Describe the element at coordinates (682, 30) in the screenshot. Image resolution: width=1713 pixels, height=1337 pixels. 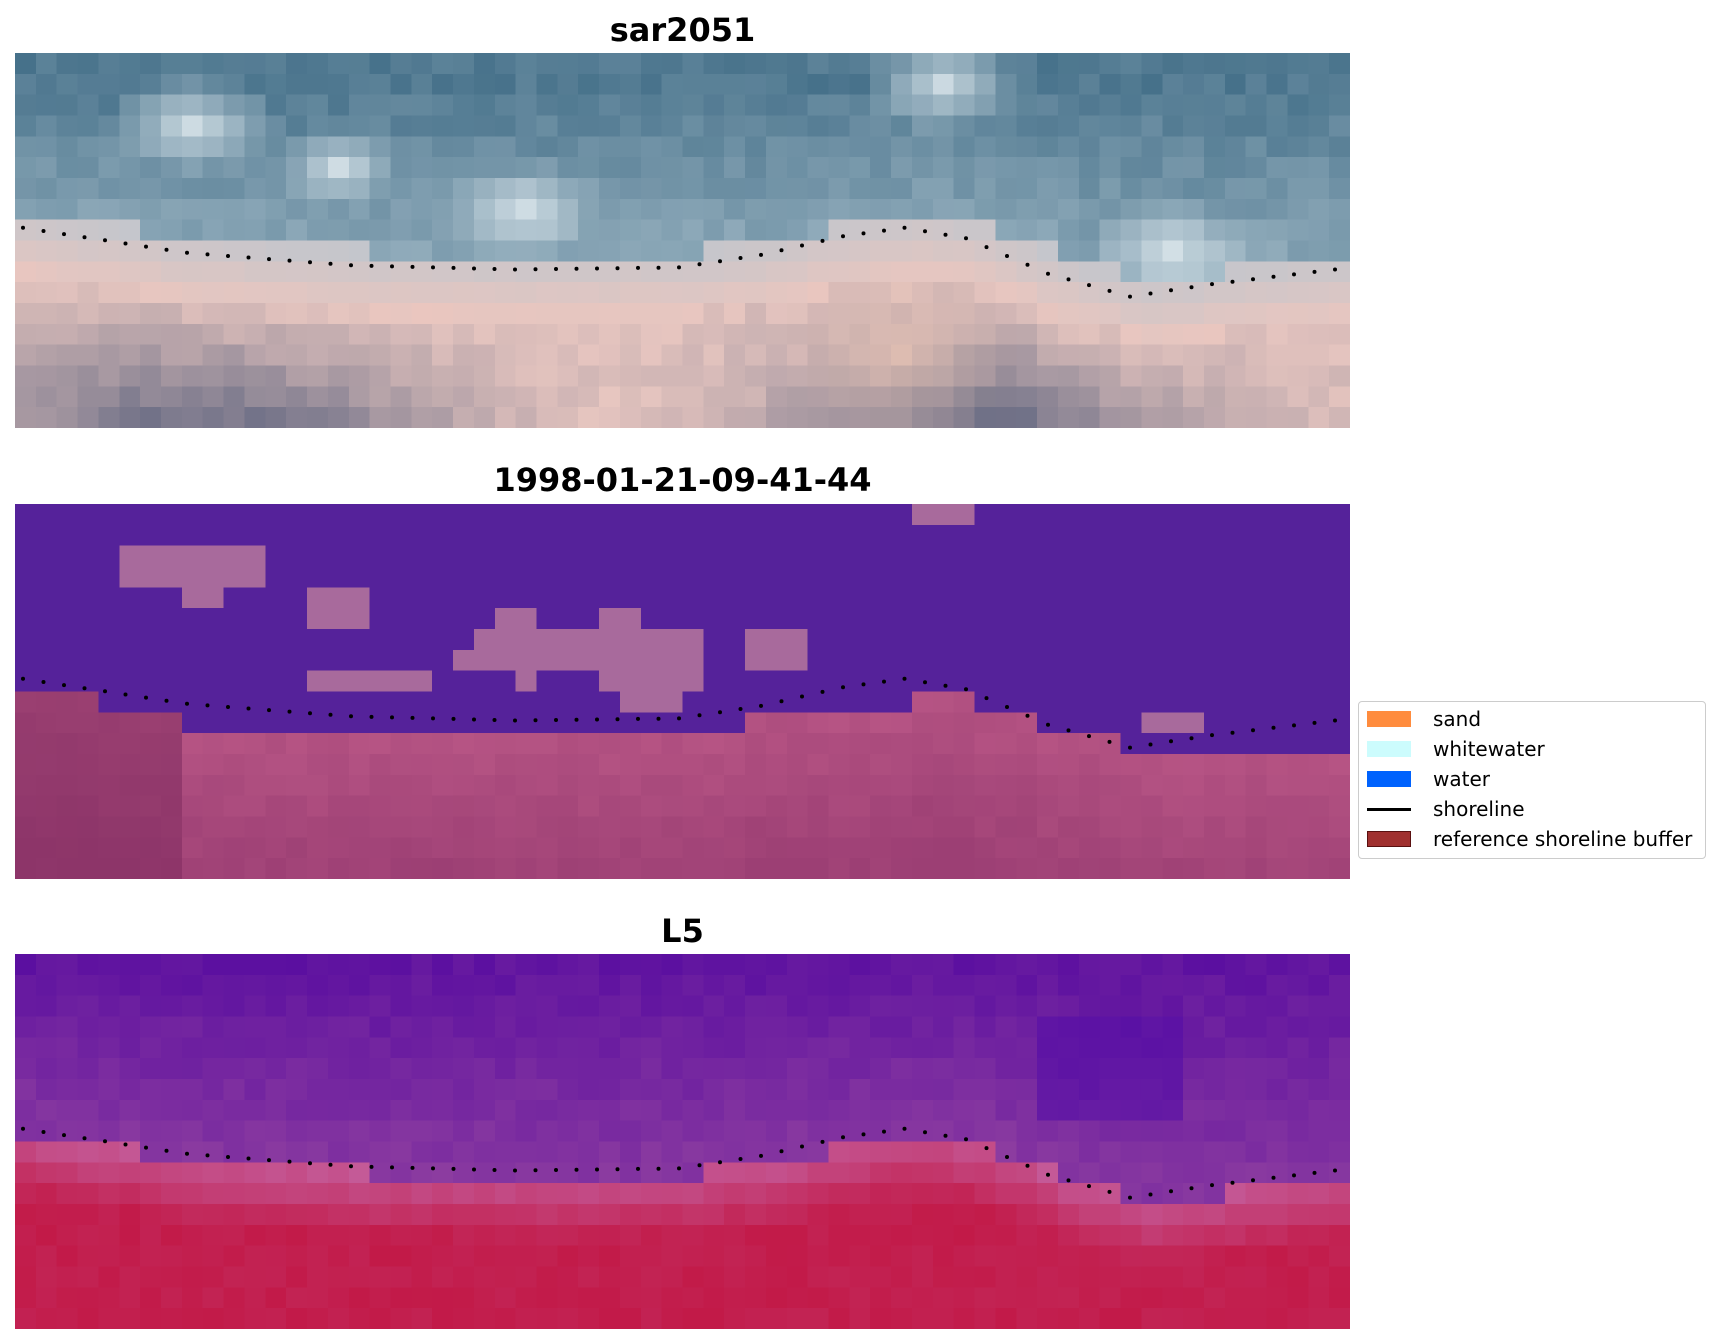
I see `panel-title-1: sar2051` at that location.